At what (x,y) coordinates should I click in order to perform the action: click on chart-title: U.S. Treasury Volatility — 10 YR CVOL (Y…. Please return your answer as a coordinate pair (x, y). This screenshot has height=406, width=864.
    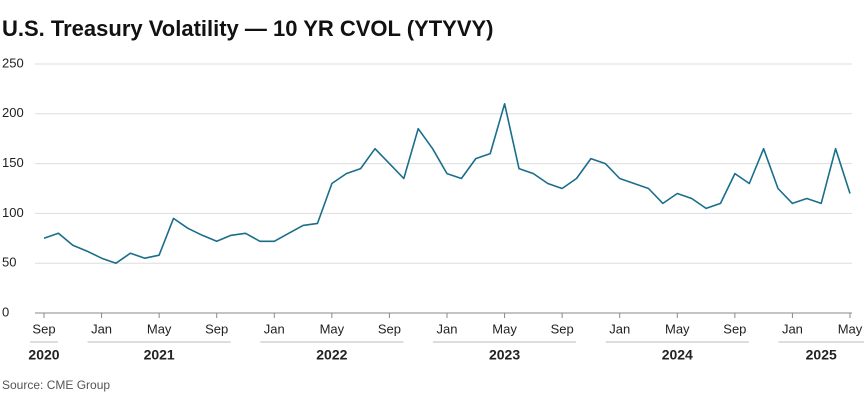
    Looking at the image, I should click on (248, 28).